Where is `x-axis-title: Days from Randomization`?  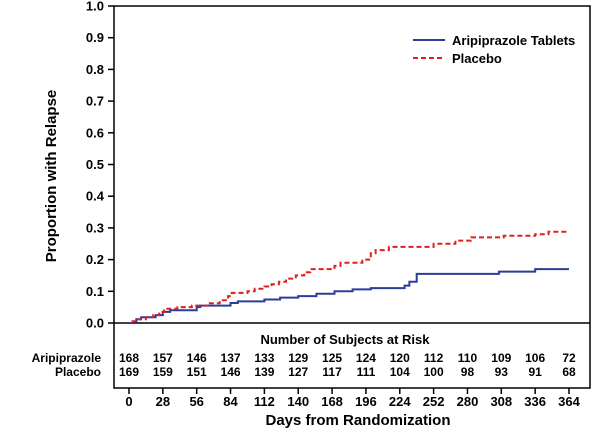
x-axis-title: Days from Randomization is located at coordinates (357, 420).